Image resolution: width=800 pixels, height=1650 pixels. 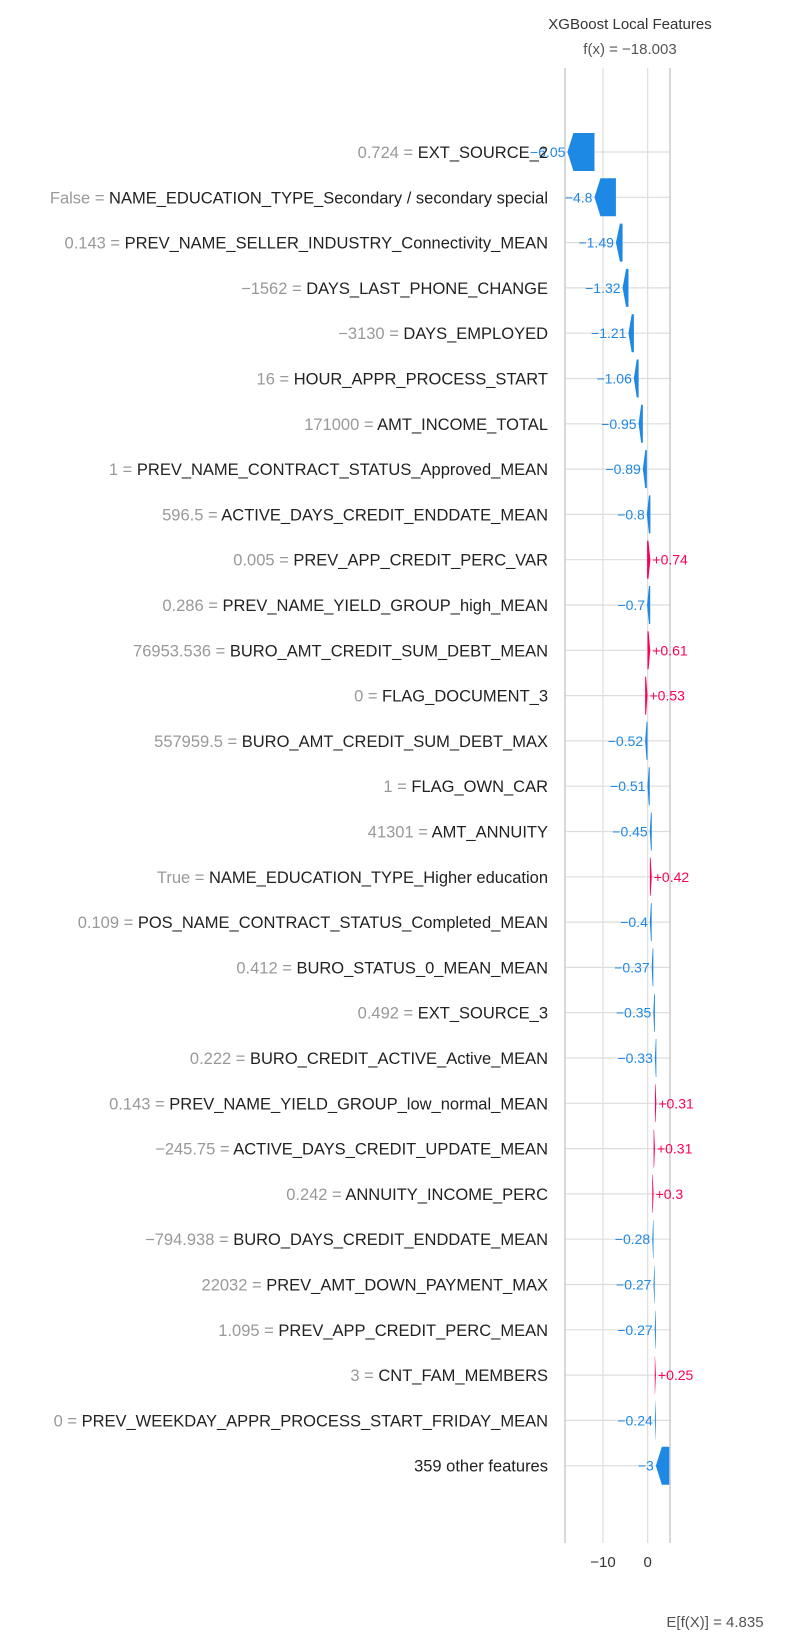 I want to click on feature-label: 0 = FLAG_DOCUMENT_3, so click(x=451, y=697).